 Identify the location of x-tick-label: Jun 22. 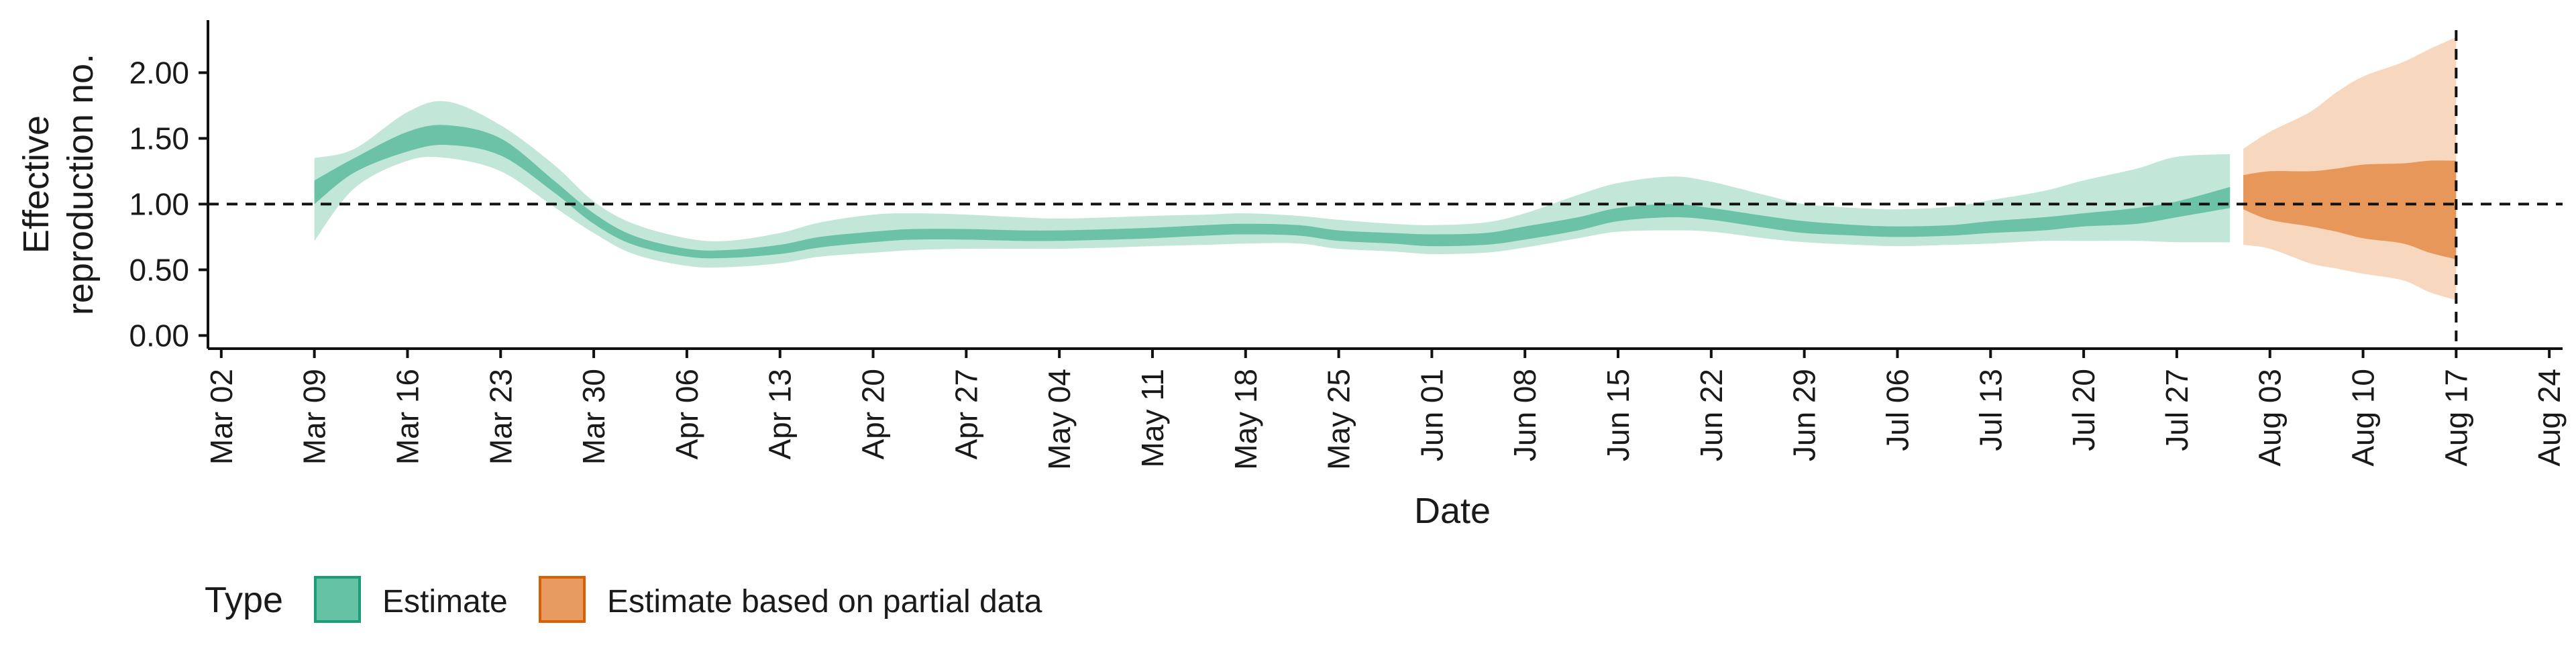
(1711, 415).